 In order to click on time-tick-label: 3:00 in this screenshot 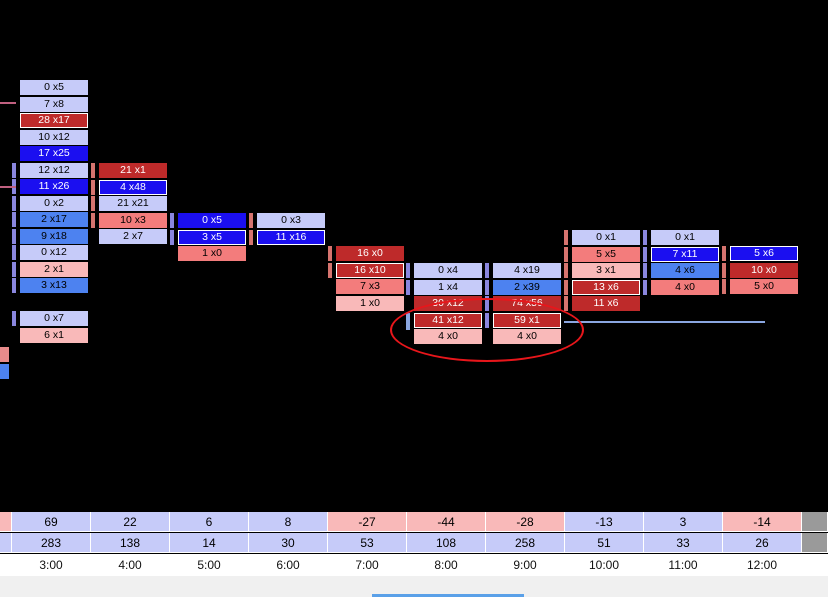, I will do `click(51, 565)`.